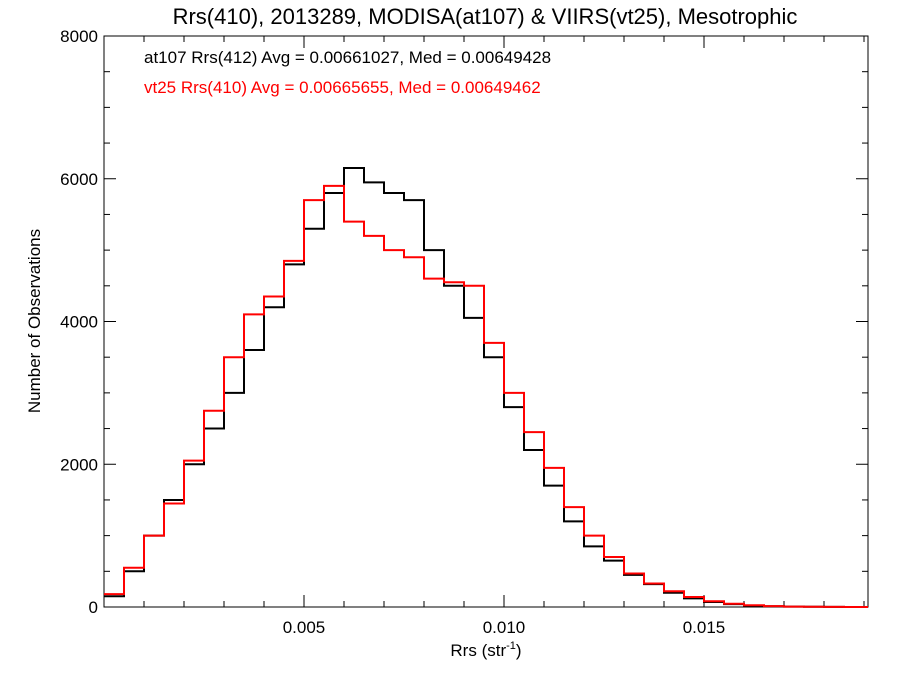  I want to click on y-tick-label: 0, so click(93, 607).